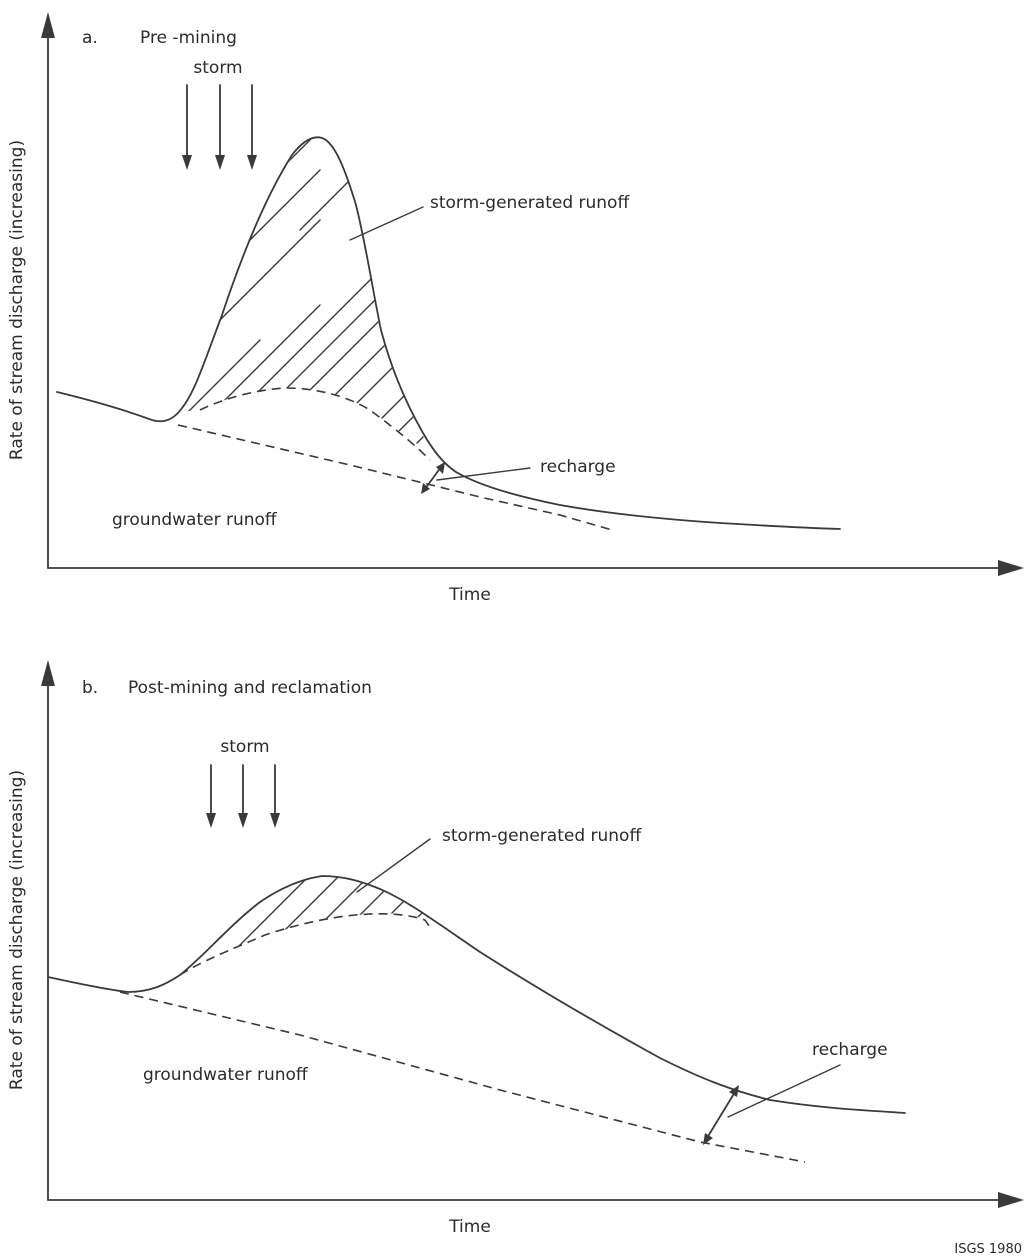  I want to click on storm-runoff-boundary-b, so click(306, 944).